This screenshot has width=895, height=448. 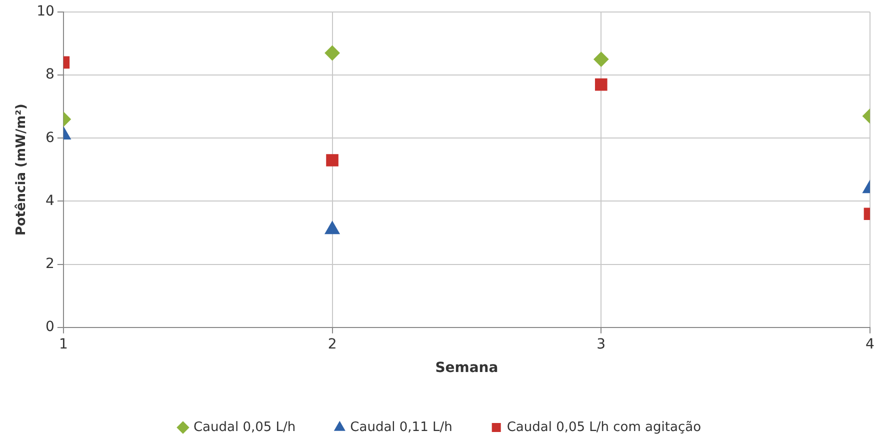 What do you see at coordinates (244, 427) in the screenshot?
I see `legend-label: Caudal 0,05 L/h` at bounding box center [244, 427].